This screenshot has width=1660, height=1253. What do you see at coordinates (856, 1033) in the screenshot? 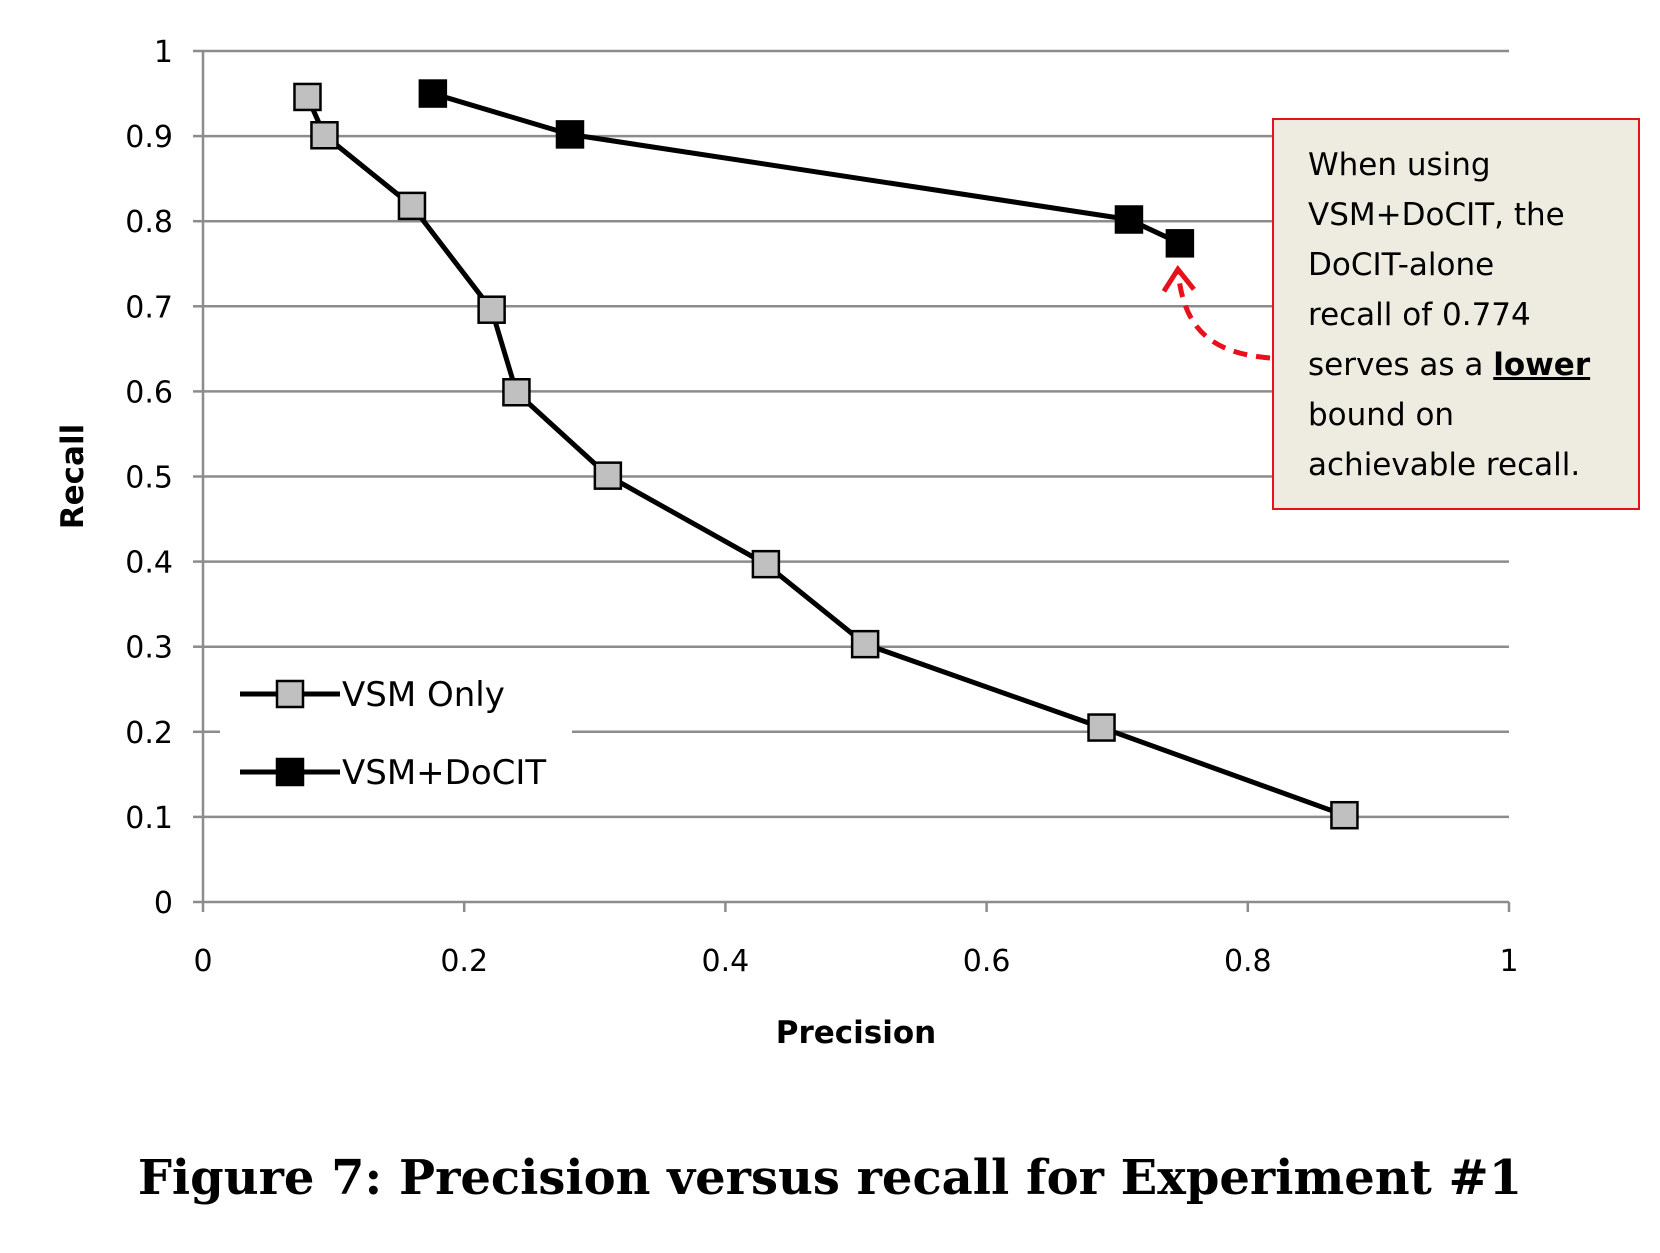
I see `x-axis-title: Precision` at bounding box center [856, 1033].